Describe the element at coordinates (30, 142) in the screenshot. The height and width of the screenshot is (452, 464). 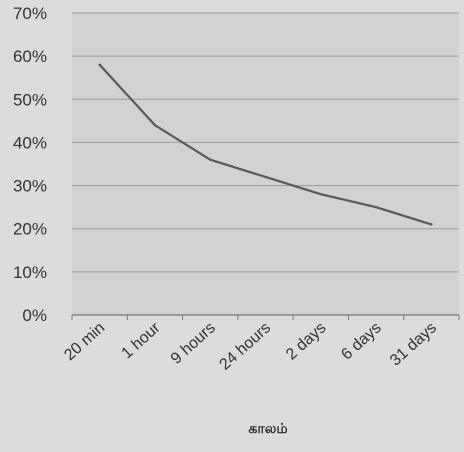
I see `y-tick-label: 40%` at that location.